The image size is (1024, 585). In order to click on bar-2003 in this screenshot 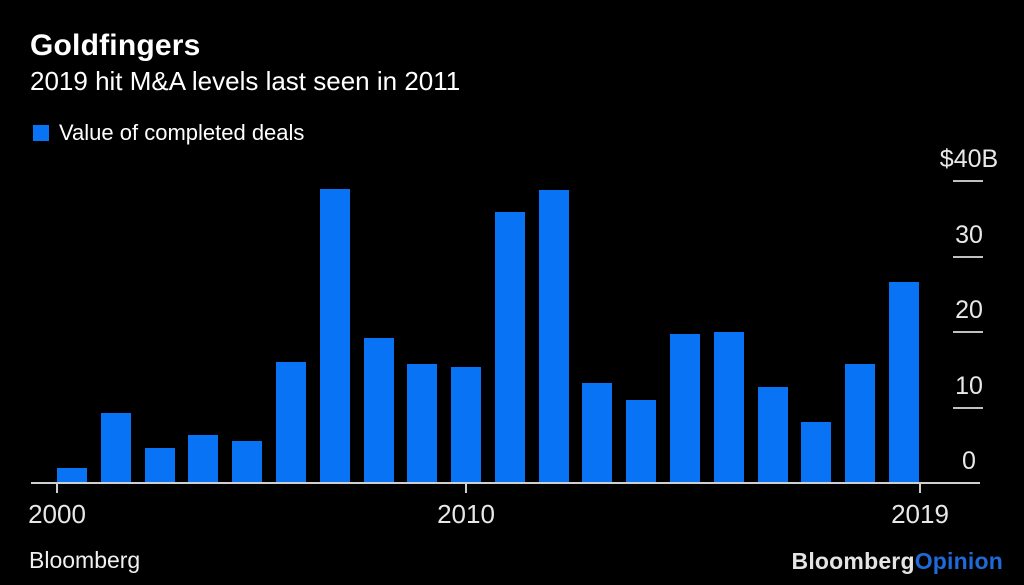, I will do `click(203, 459)`.